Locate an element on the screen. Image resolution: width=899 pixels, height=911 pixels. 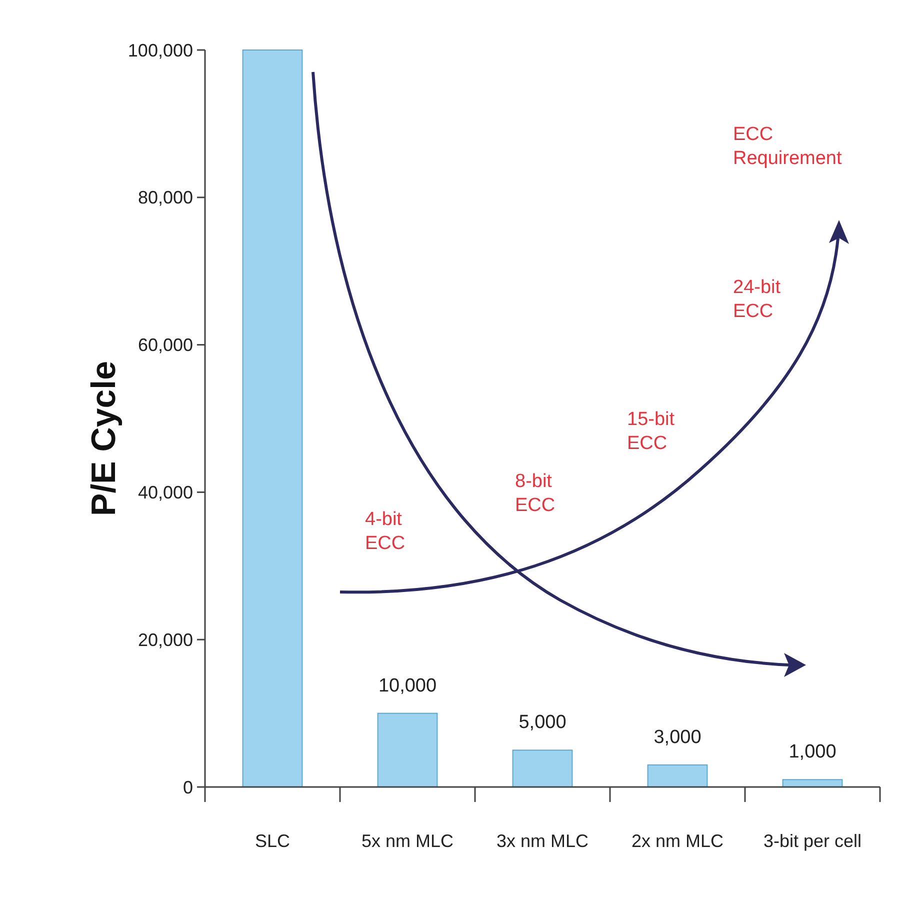
y-tick-label: 100,000 is located at coordinates (160, 50).